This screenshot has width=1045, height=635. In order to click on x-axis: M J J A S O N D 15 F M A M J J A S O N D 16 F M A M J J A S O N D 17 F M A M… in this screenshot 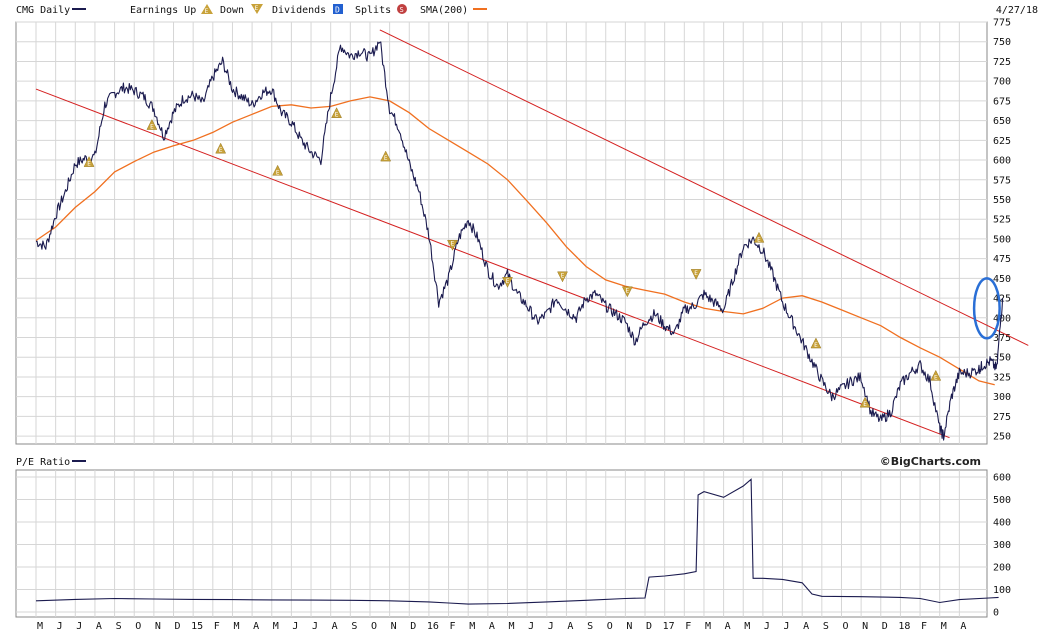, I will do `click(501, 626)`.